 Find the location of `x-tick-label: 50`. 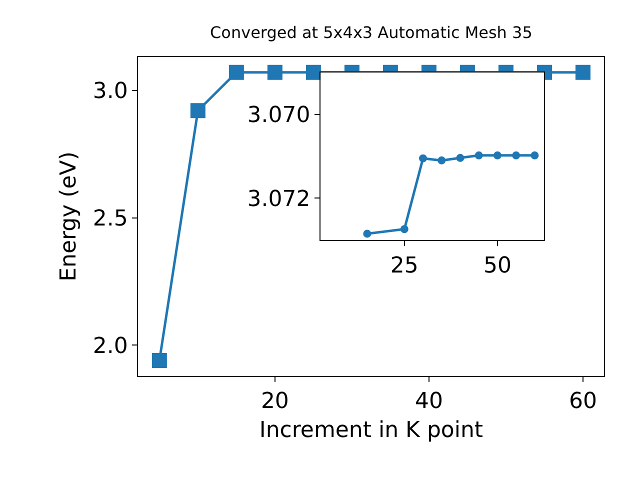

x-tick-label: 50 is located at coordinates (497, 265).